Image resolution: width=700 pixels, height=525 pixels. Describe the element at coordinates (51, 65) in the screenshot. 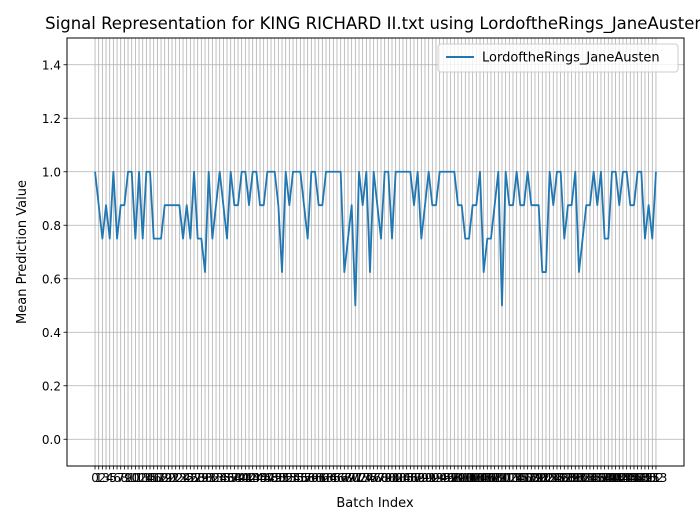

I see `y-tick-label: 1.4` at that location.